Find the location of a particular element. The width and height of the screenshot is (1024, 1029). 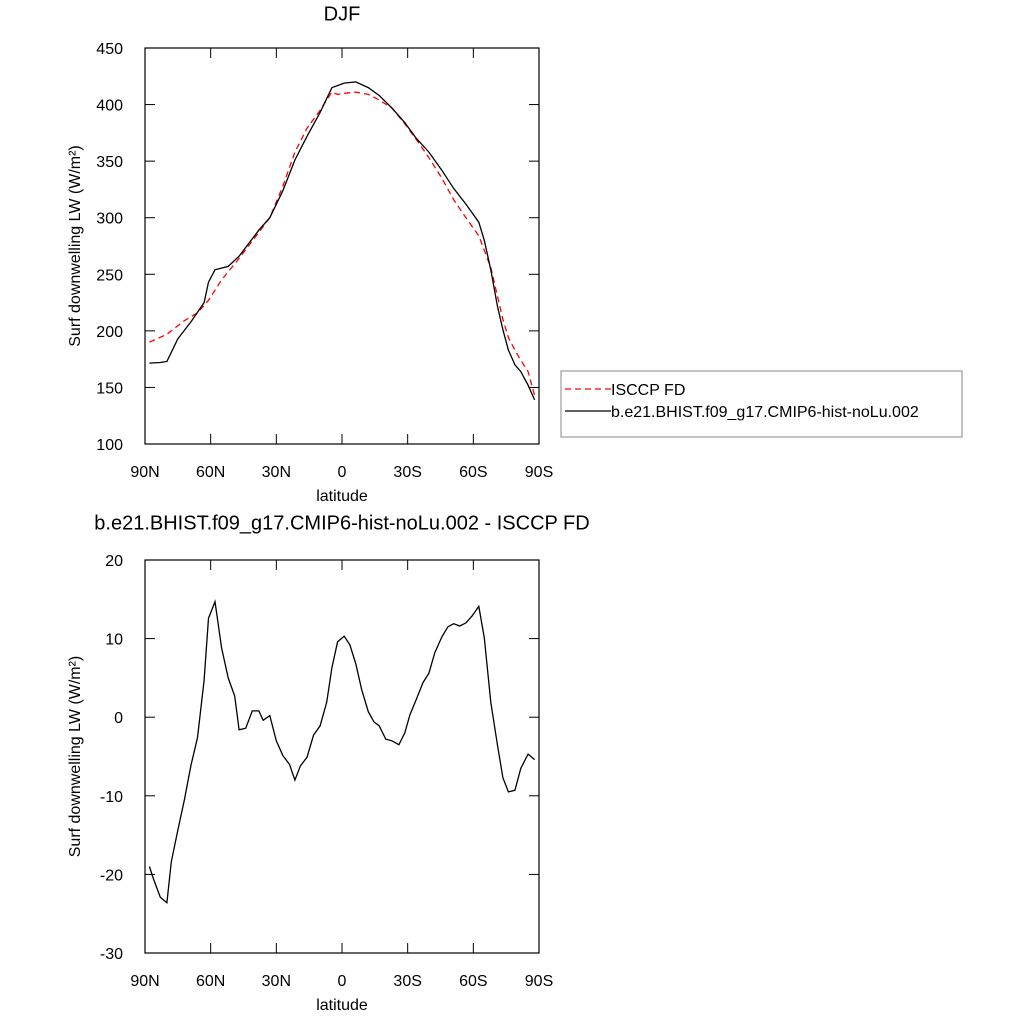

y-tick-label: 200 is located at coordinates (109, 332).